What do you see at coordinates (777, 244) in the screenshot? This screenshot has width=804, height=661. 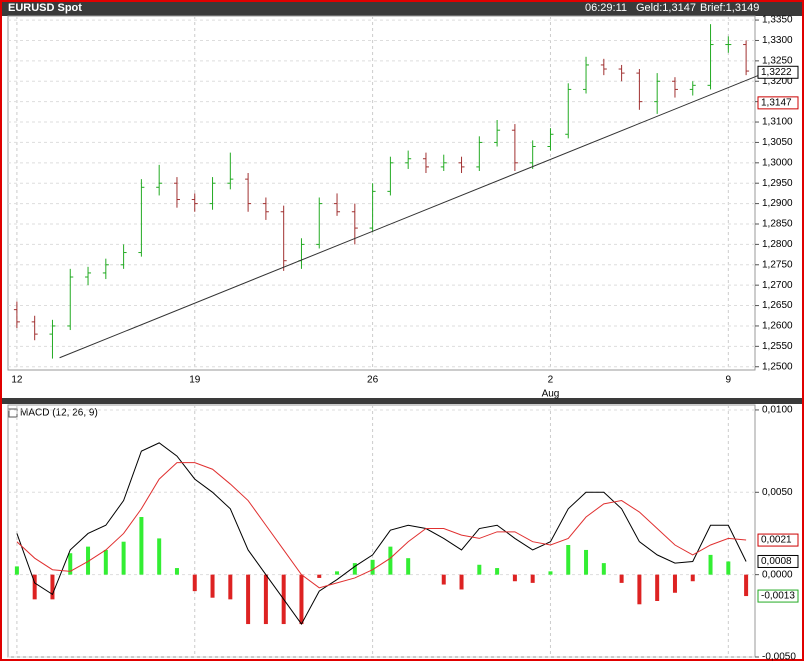 I see `y-tick-label: 1,2800` at bounding box center [777, 244].